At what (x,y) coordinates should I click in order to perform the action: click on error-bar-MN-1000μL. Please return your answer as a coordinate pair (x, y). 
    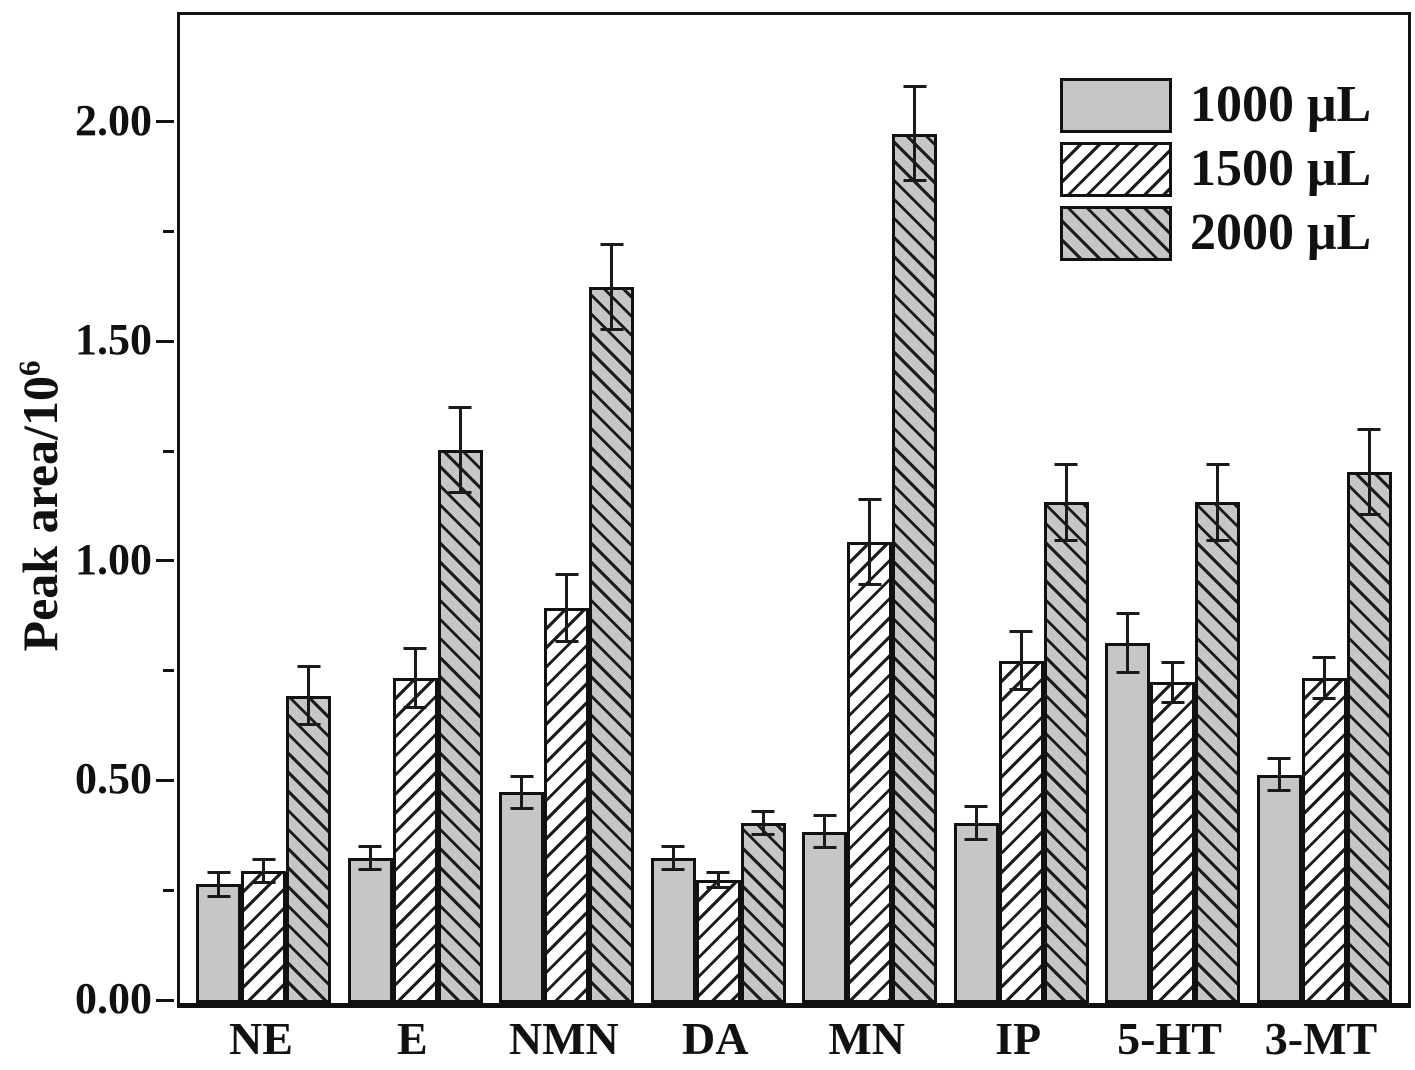
    Looking at the image, I should click on (825, 832).